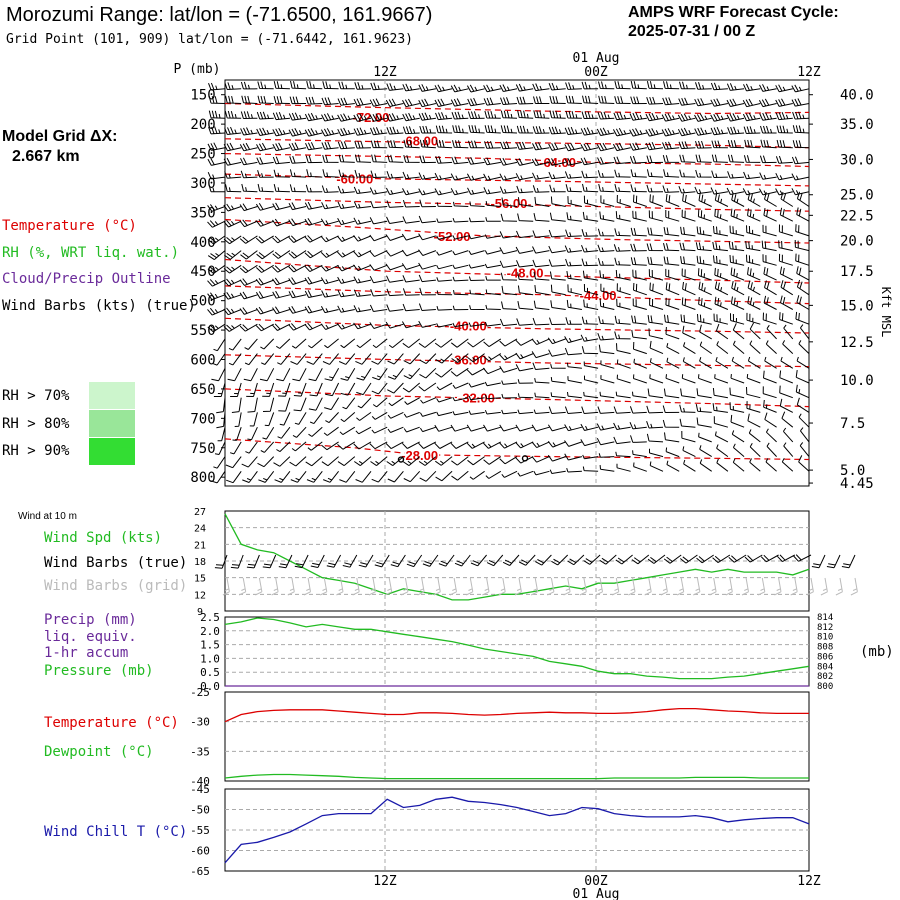  Describe the element at coordinates (535, 561) in the screenshot. I see `wind10m-true-barbs` at that location.